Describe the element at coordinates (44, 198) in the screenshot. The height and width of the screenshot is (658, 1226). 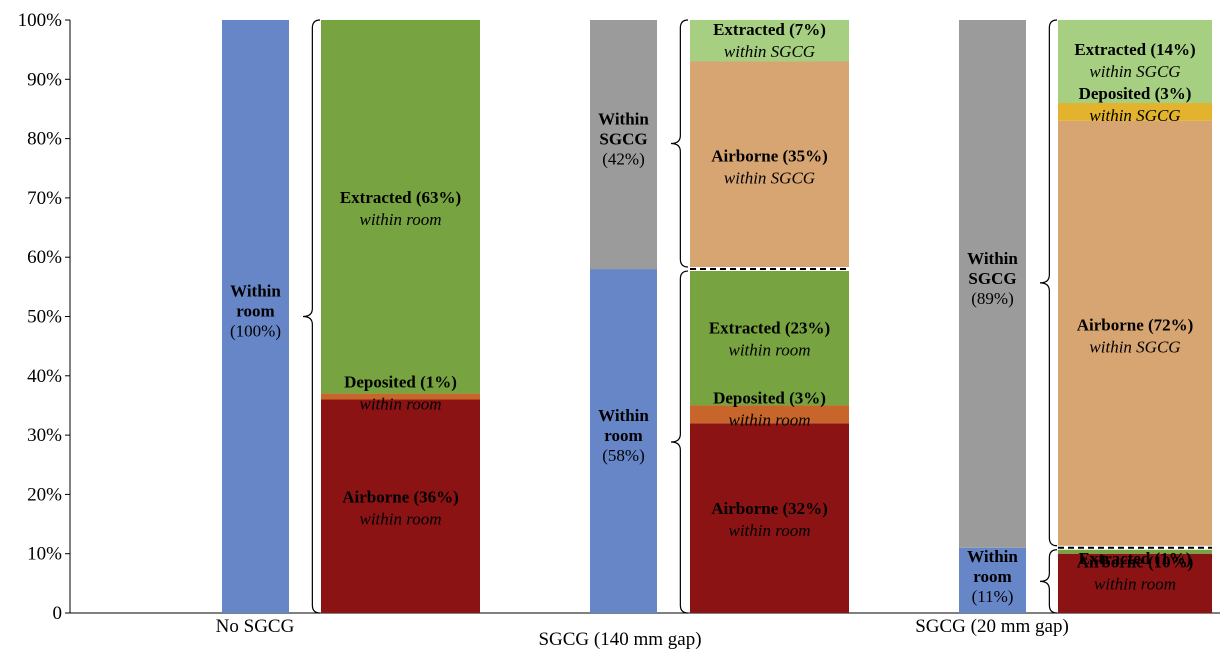
I see `y-tick-label: 70%` at that location.